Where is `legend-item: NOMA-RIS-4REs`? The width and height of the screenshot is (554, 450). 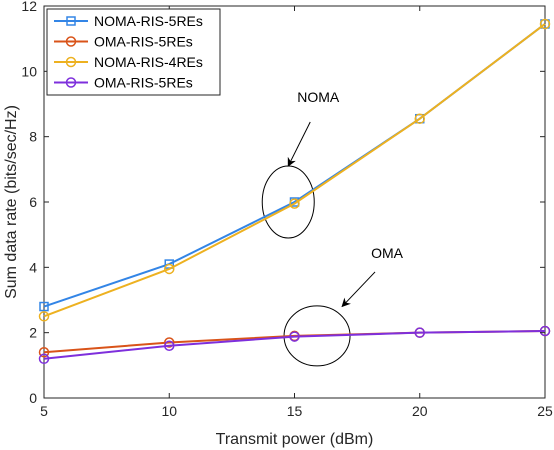
legend-item: NOMA-RIS-4REs is located at coordinates (128, 62).